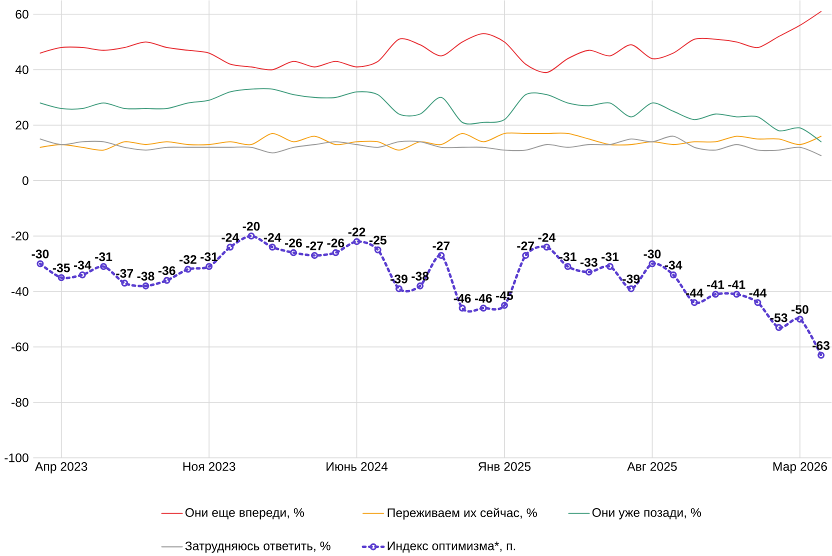  I want to click on data-label: -32, so click(188, 259).